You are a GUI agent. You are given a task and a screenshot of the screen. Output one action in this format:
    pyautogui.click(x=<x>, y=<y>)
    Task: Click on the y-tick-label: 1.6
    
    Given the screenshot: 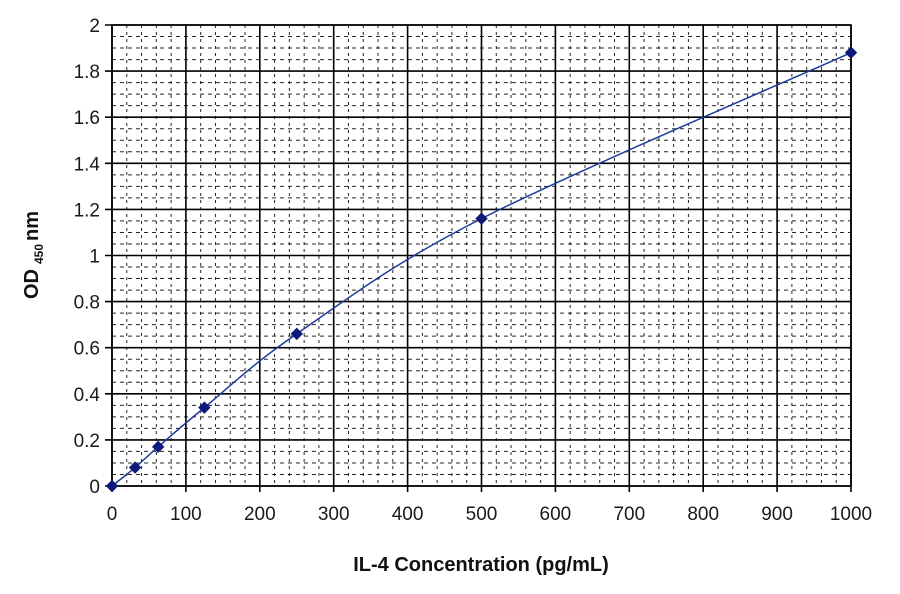 What is the action you would take?
    pyautogui.click(x=87, y=118)
    